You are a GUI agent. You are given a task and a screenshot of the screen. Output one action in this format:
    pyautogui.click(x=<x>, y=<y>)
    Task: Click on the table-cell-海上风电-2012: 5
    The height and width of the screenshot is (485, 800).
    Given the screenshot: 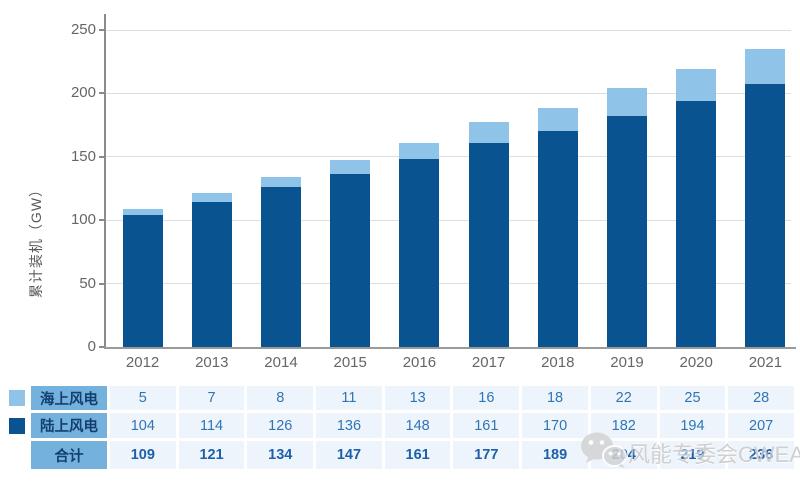 What is the action you would take?
    pyautogui.click(x=143, y=398)
    